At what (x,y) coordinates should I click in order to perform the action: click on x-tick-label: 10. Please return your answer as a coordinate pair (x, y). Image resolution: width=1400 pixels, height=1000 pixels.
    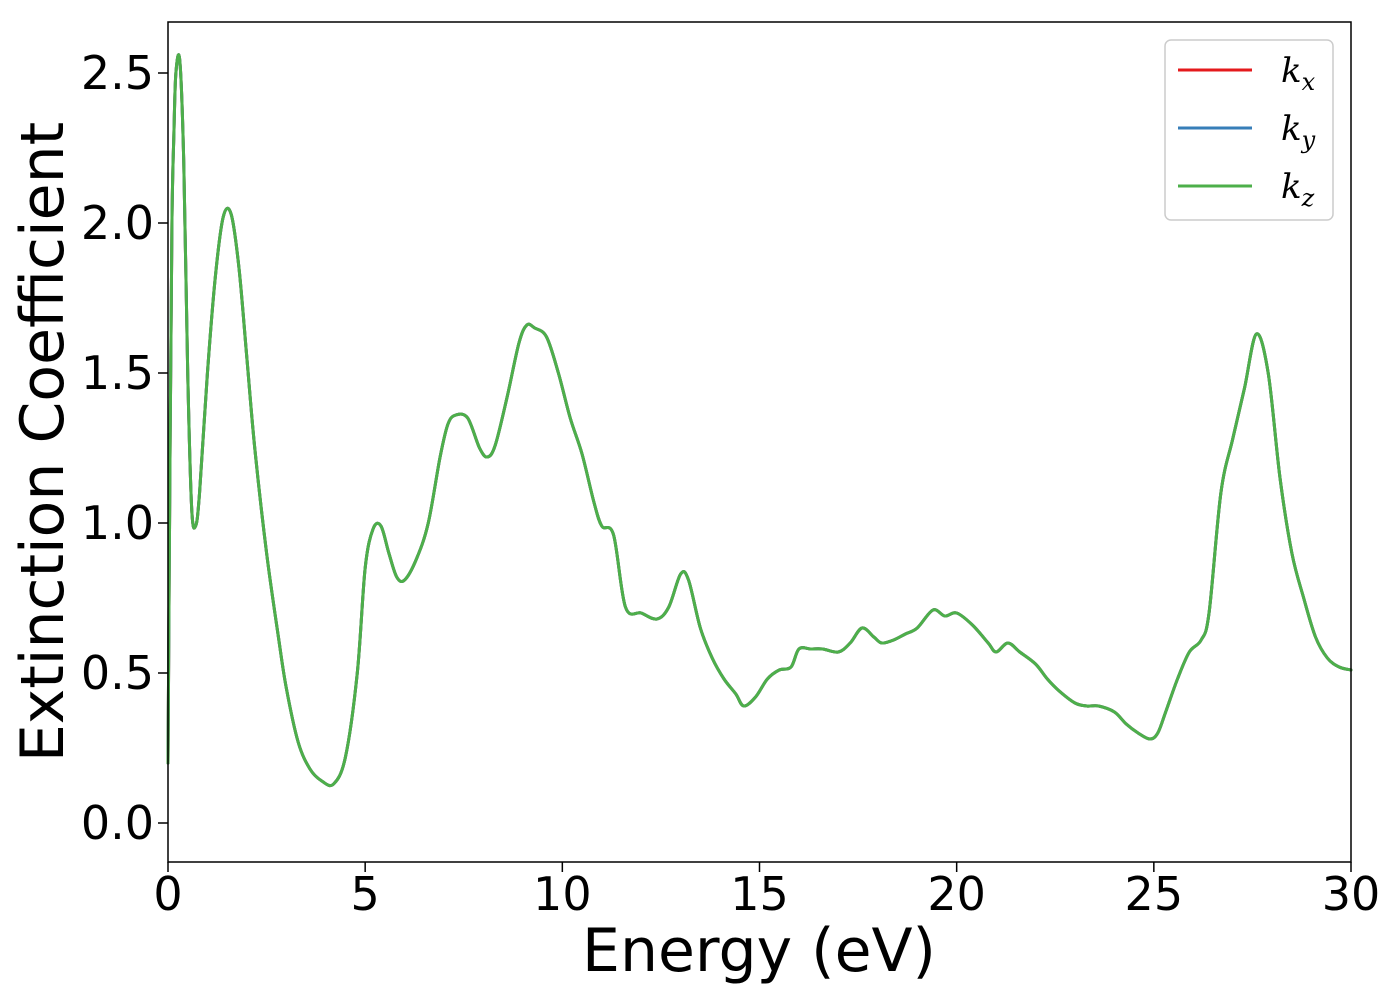
    Looking at the image, I should click on (562, 894).